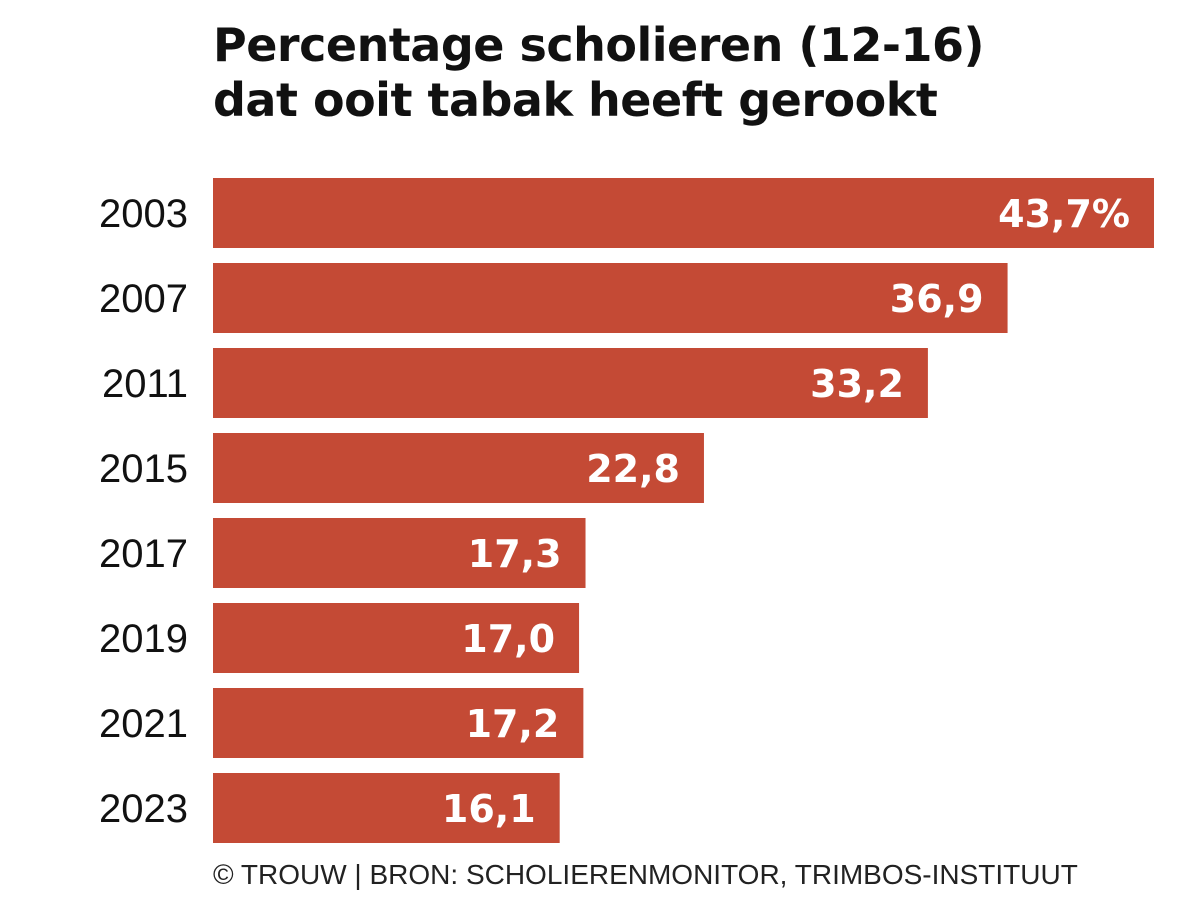  Describe the element at coordinates (575, 100) in the screenshot. I see `chart-title-line-2: dat ooit tabak heeft gerookt` at that location.